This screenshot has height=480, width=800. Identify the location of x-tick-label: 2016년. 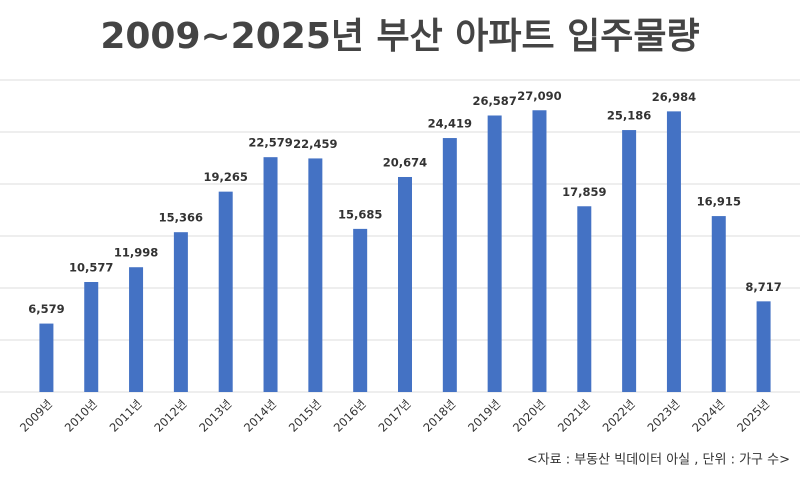
(350, 416).